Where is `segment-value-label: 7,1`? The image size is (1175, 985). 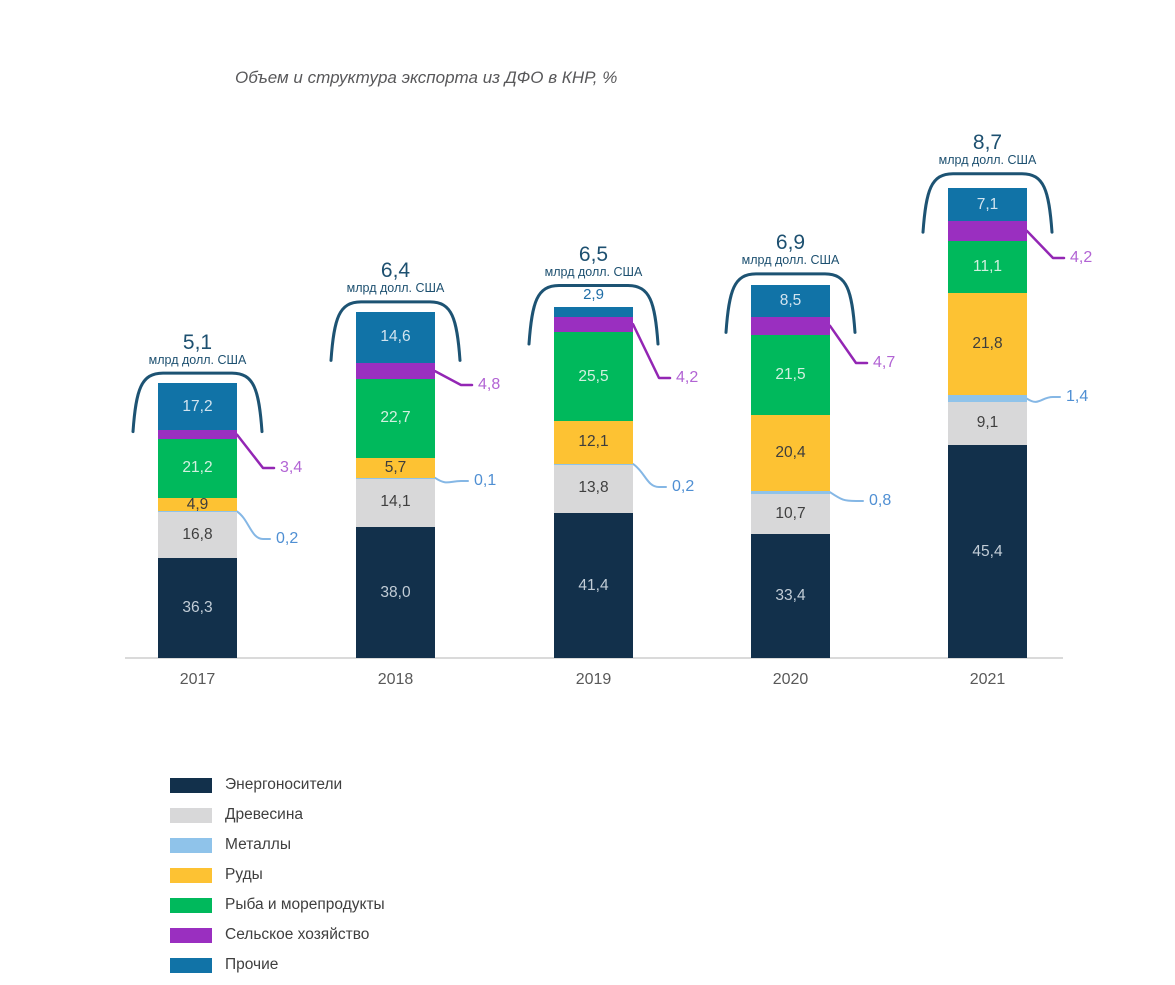 segment-value-label: 7,1 is located at coordinates (987, 204).